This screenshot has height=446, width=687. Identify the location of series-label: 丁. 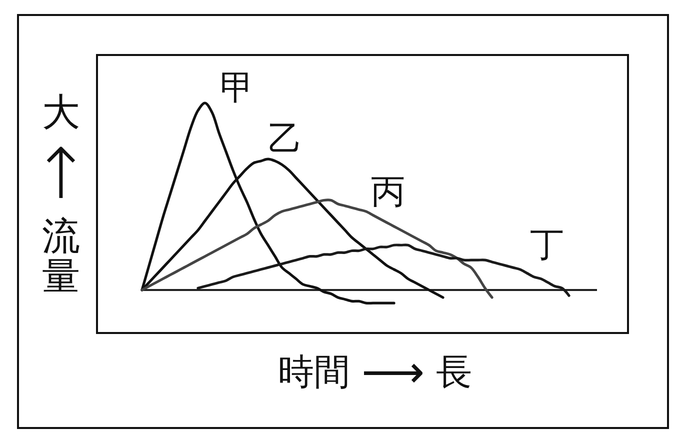
(547, 245).